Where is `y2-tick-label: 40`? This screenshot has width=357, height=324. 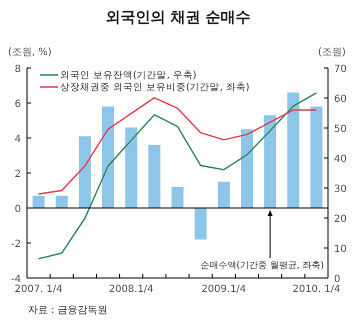
y2-tick-label: 40 is located at coordinates (340, 159).